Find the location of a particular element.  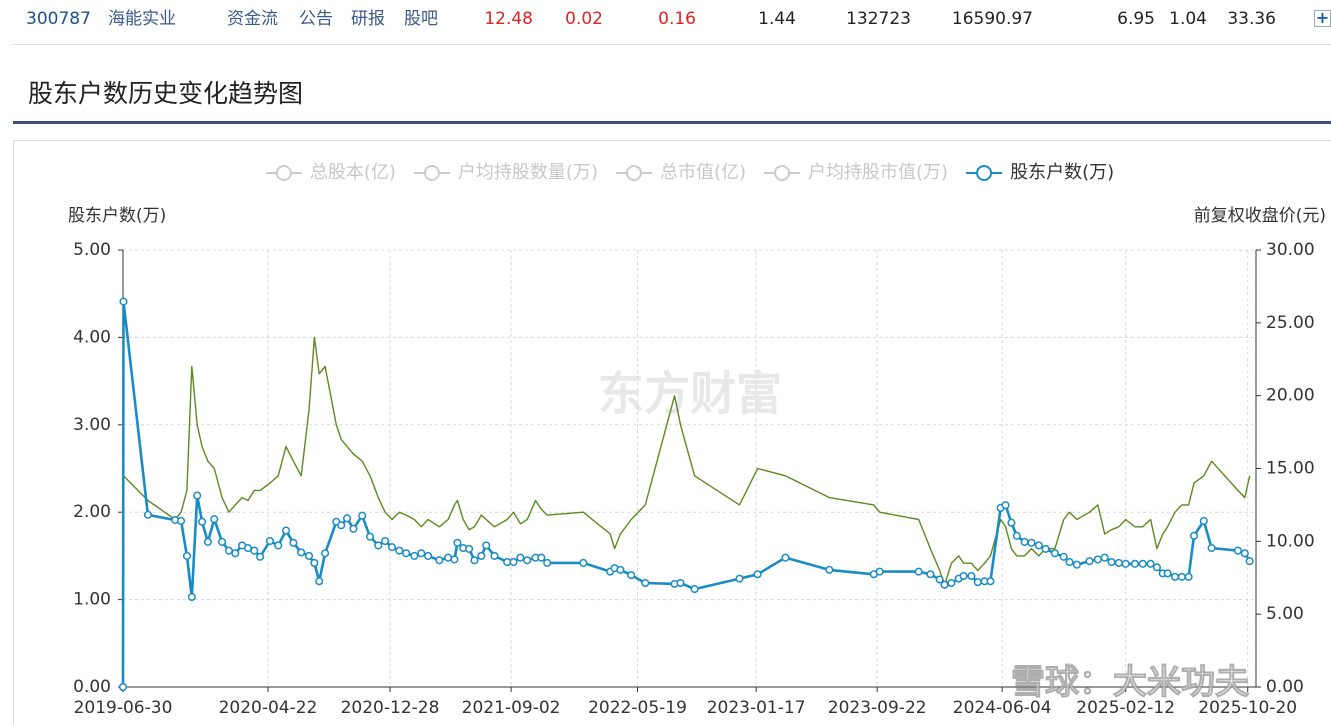

table-cell: 12.48 is located at coordinates (508, 19).